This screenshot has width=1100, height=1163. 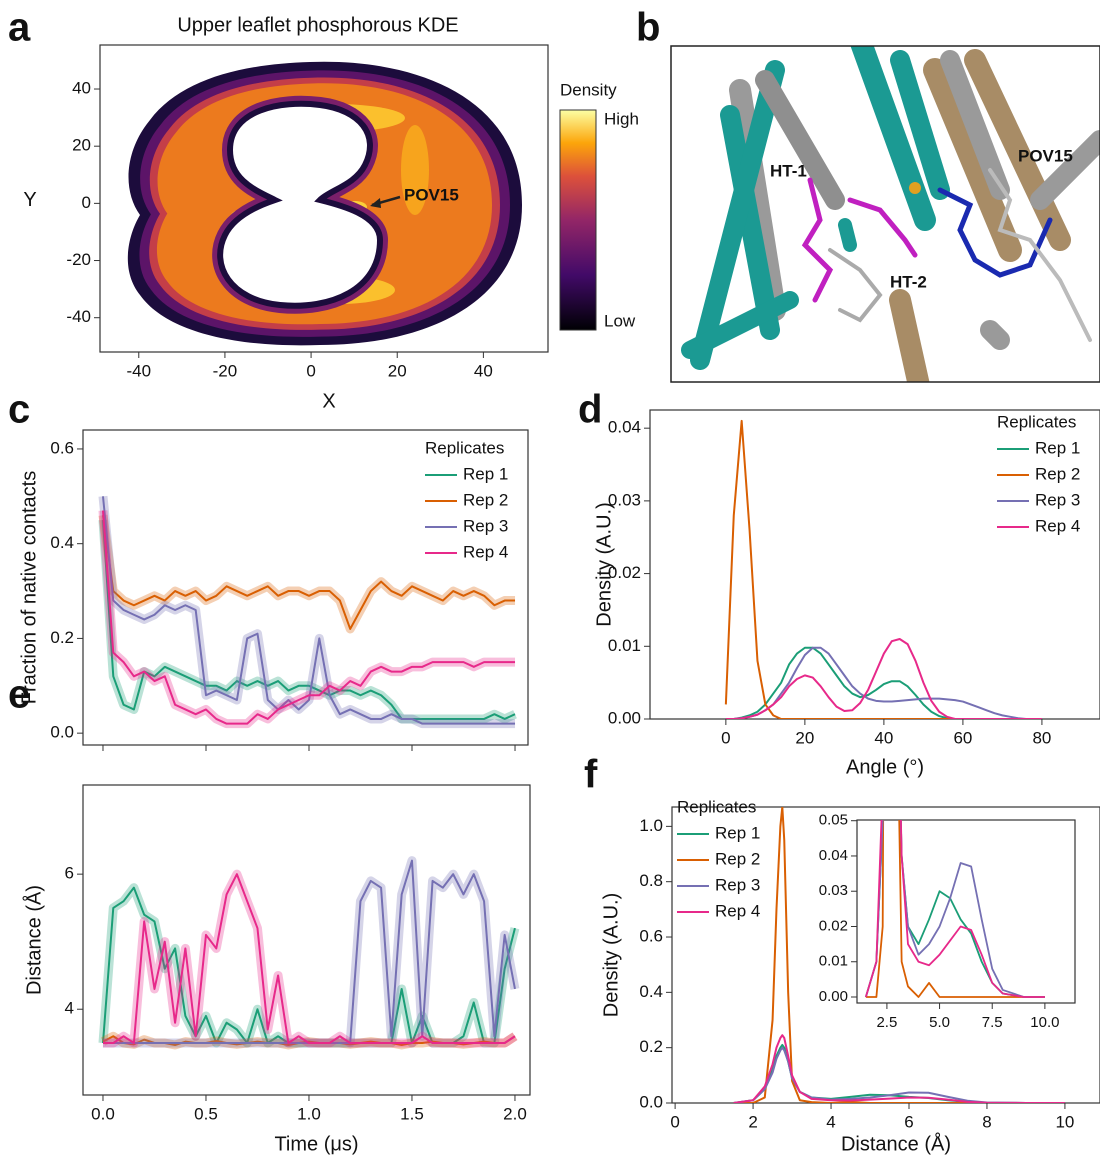 I want to click on chart-title: Upper leaflet phosphorous KDE, so click(x=317, y=25).